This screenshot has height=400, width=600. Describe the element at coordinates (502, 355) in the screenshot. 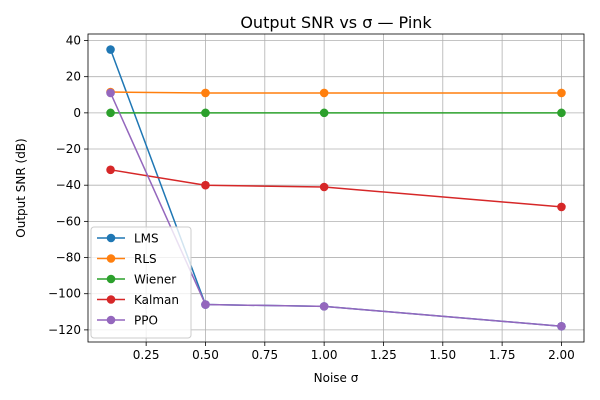

I see `x-tick-label: 1.75` at that location.